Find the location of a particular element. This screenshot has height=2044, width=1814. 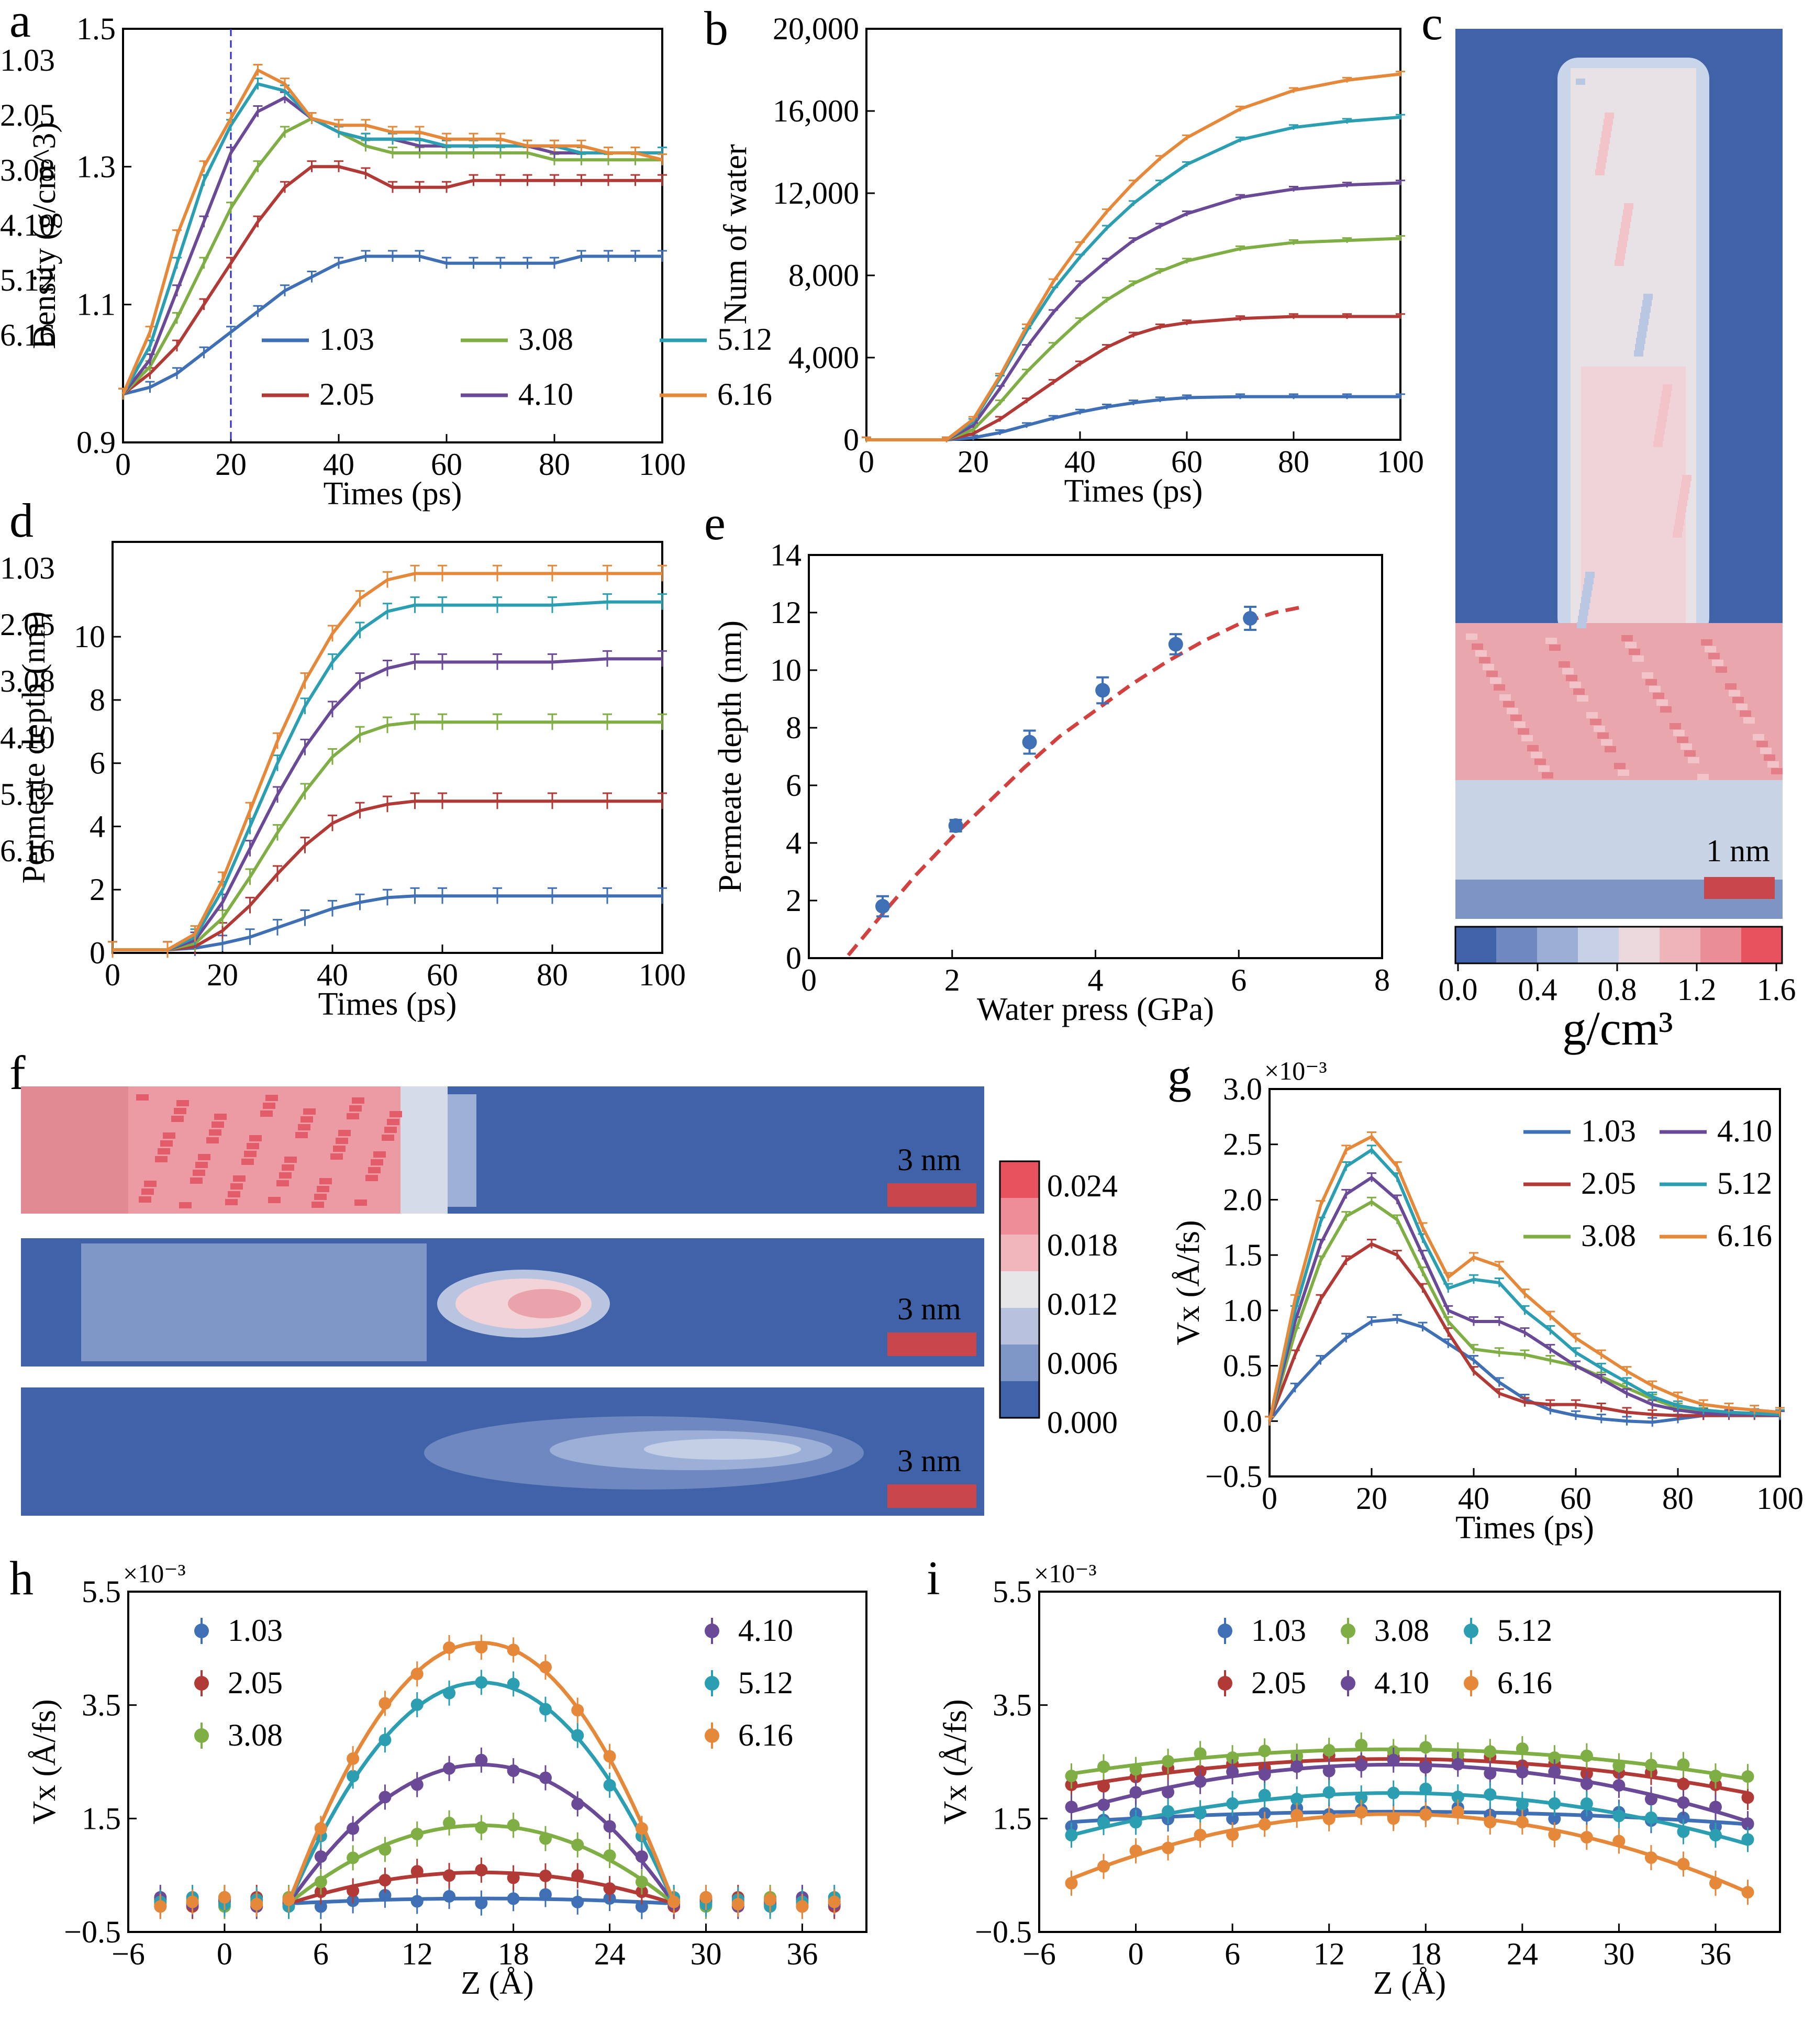

x-axis-label: Z (Å) is located at coordinates (1409, 1983).